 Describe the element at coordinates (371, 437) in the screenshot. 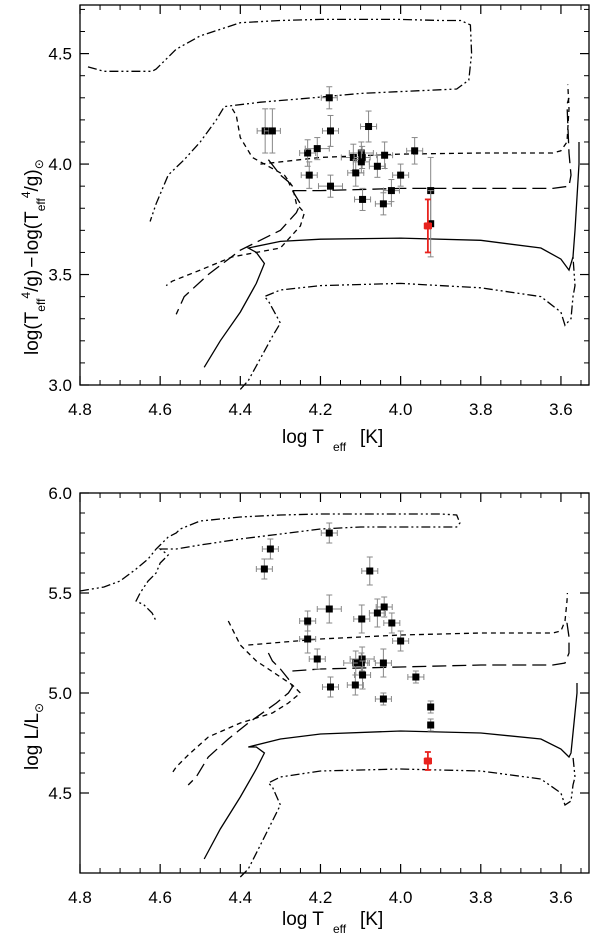

I see `top-x-label-unit: [K]` at that location.